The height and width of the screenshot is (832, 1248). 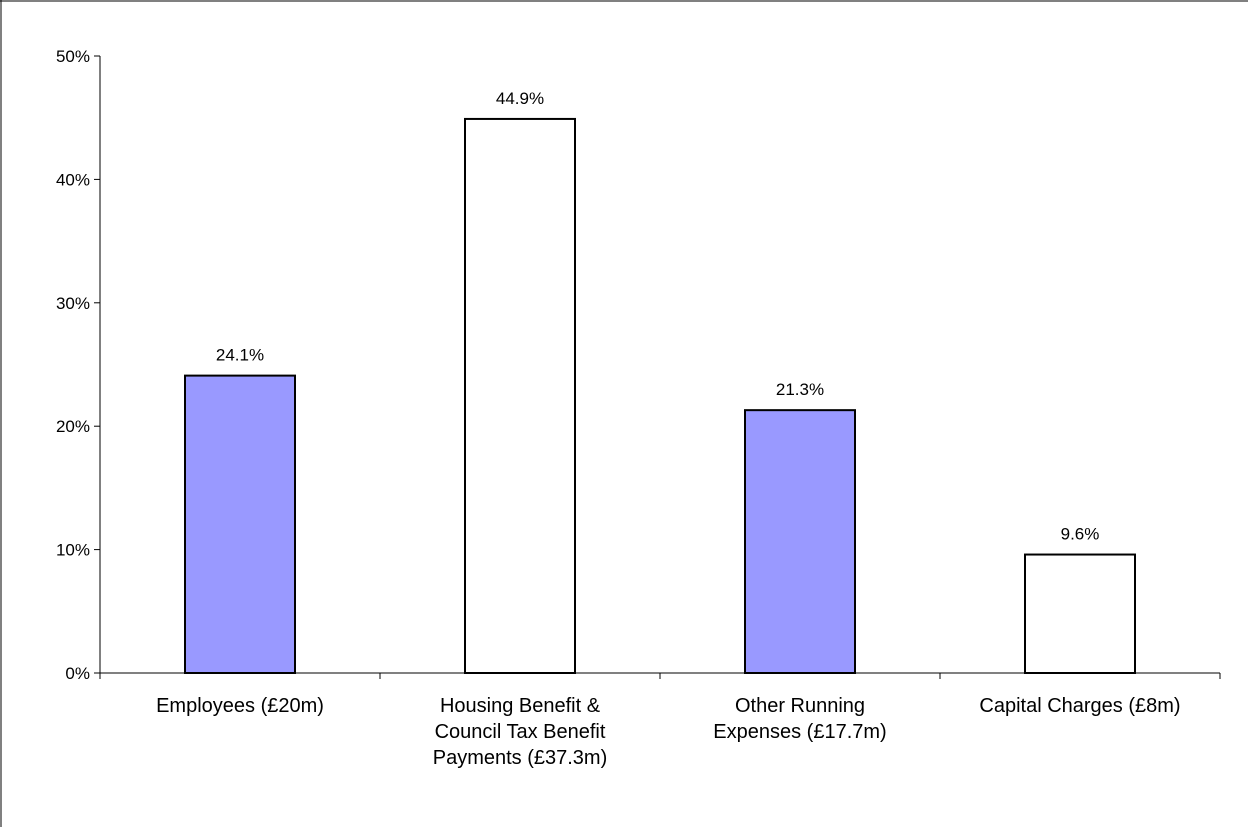 I want to click on bar-value-label: 9.6%, so click(x=1080, y=534).